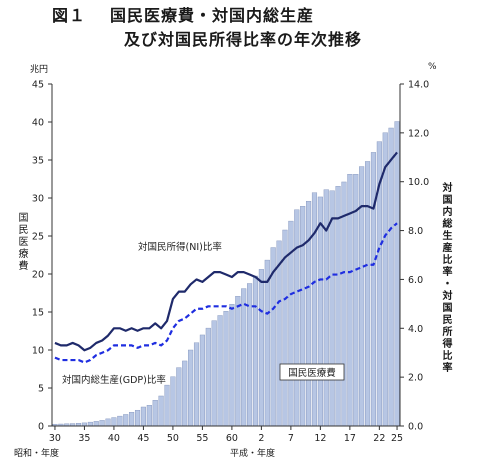 The image size is (480, 465). Describe the element at coordinates (418, 133) in the screenshot. I see `right-tick-label: 12.0` at that location.